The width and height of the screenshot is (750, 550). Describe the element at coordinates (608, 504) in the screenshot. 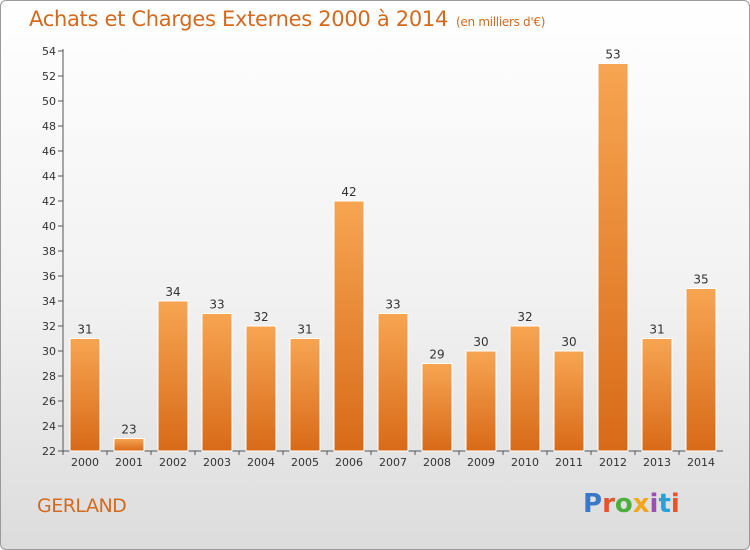

I see `brand-letter: r` at that location.